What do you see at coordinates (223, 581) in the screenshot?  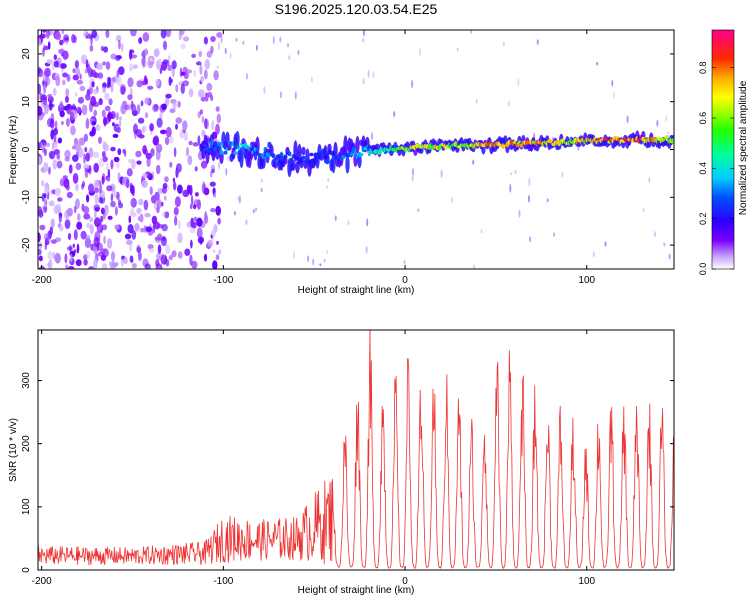 I see `x-tick-label: -100` at bounding box center [223, 581].